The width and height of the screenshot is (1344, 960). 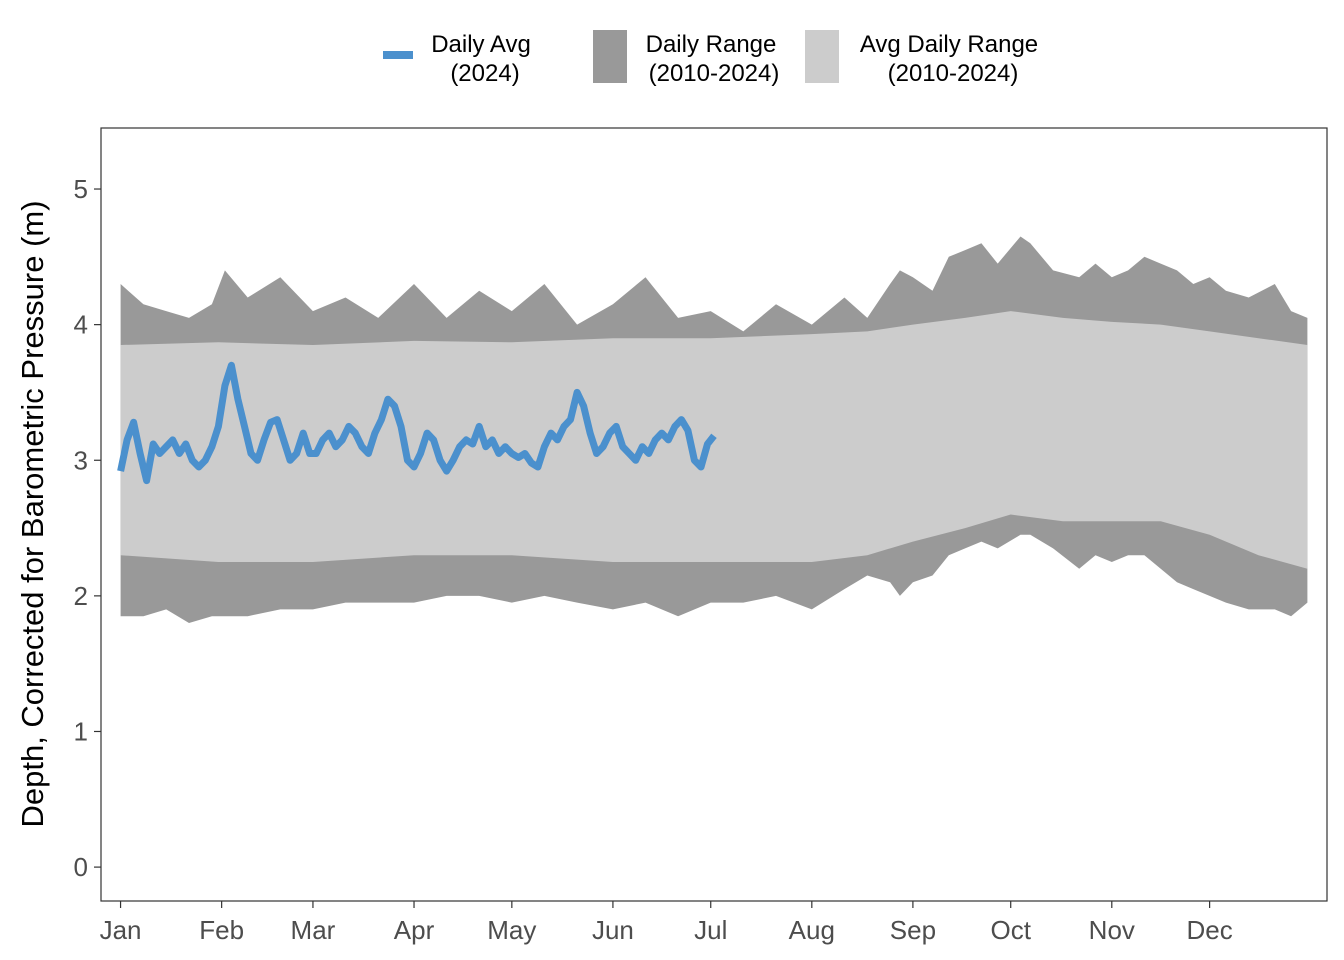 I want to click on legend-item-daily-avg: Daily Avg (2024), so click(x=457, y=59).